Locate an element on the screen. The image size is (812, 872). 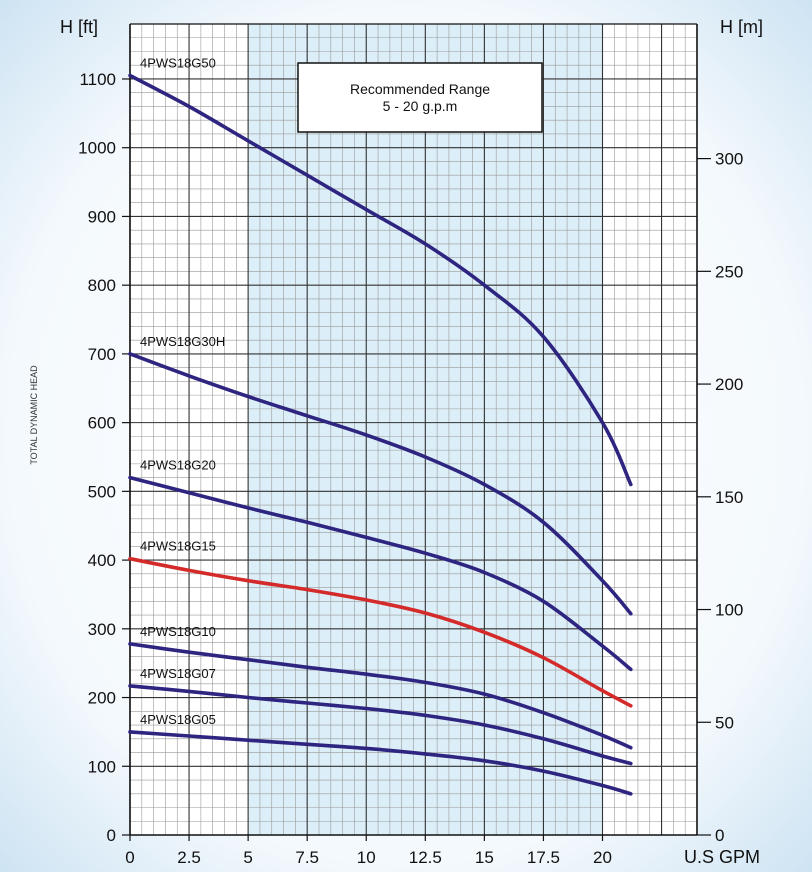
y2-tick-labels: 0 50 100 150 200 250 300 is located at coordinates (729, 497).